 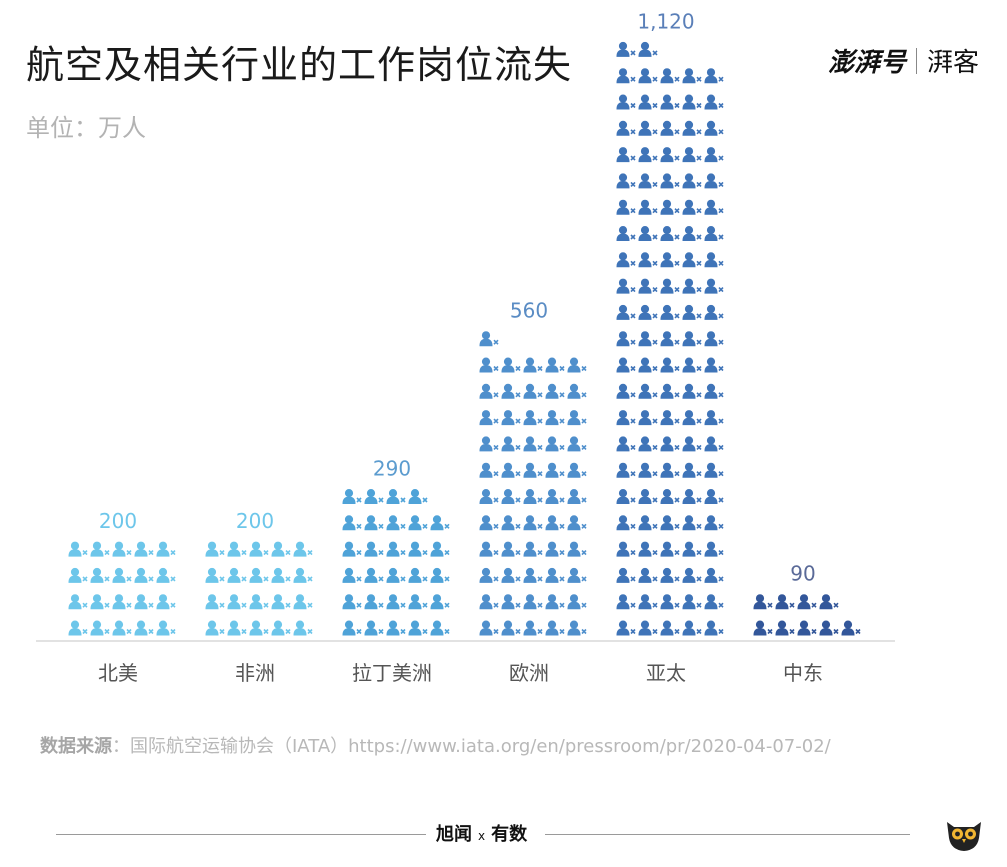 What do you see at coordinates (529, 311) in the screenshot?
I see `value-label: 560` at bounding box center [529, 311].